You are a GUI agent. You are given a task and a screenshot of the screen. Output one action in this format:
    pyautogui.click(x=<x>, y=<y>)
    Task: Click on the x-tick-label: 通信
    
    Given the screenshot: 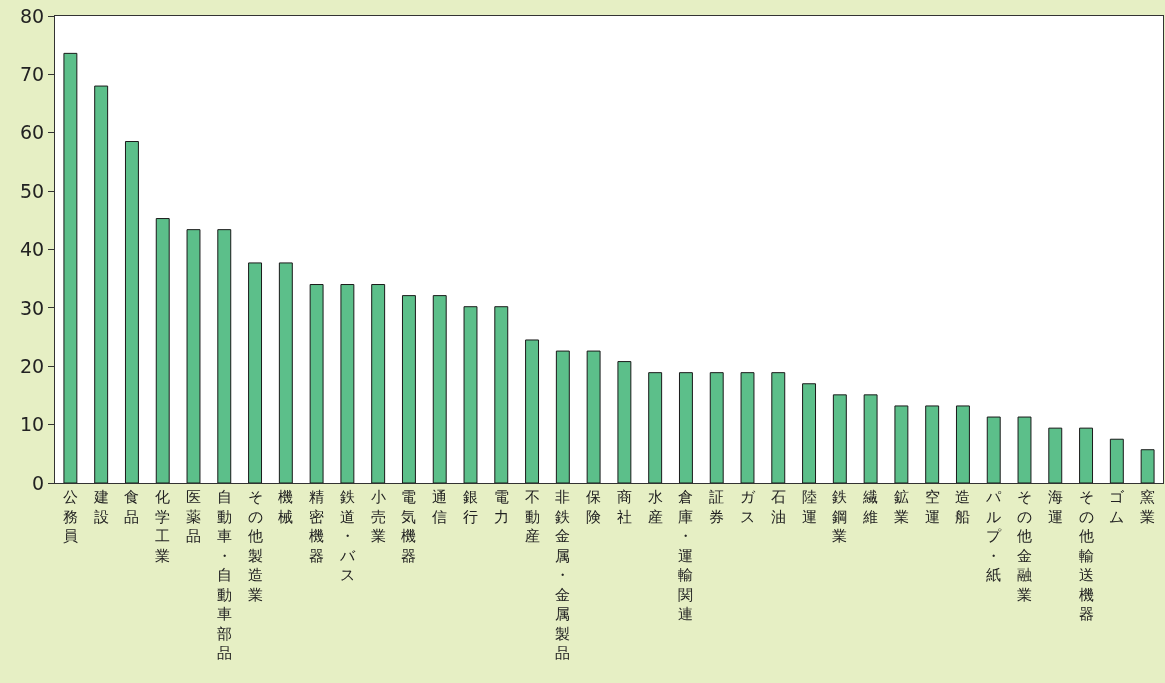 What is the action you would take?
    pyautogui.click(x=440, y=507)
    